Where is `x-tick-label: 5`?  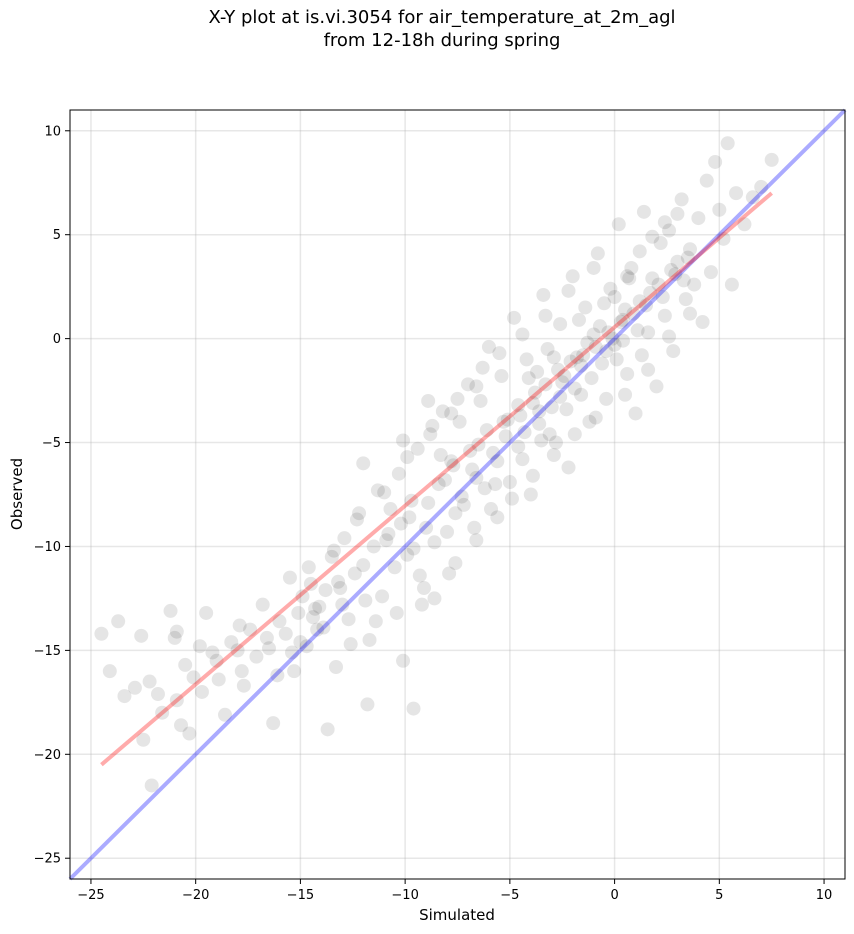
x-tick-label: 5 is located at coordinates (719, 895).